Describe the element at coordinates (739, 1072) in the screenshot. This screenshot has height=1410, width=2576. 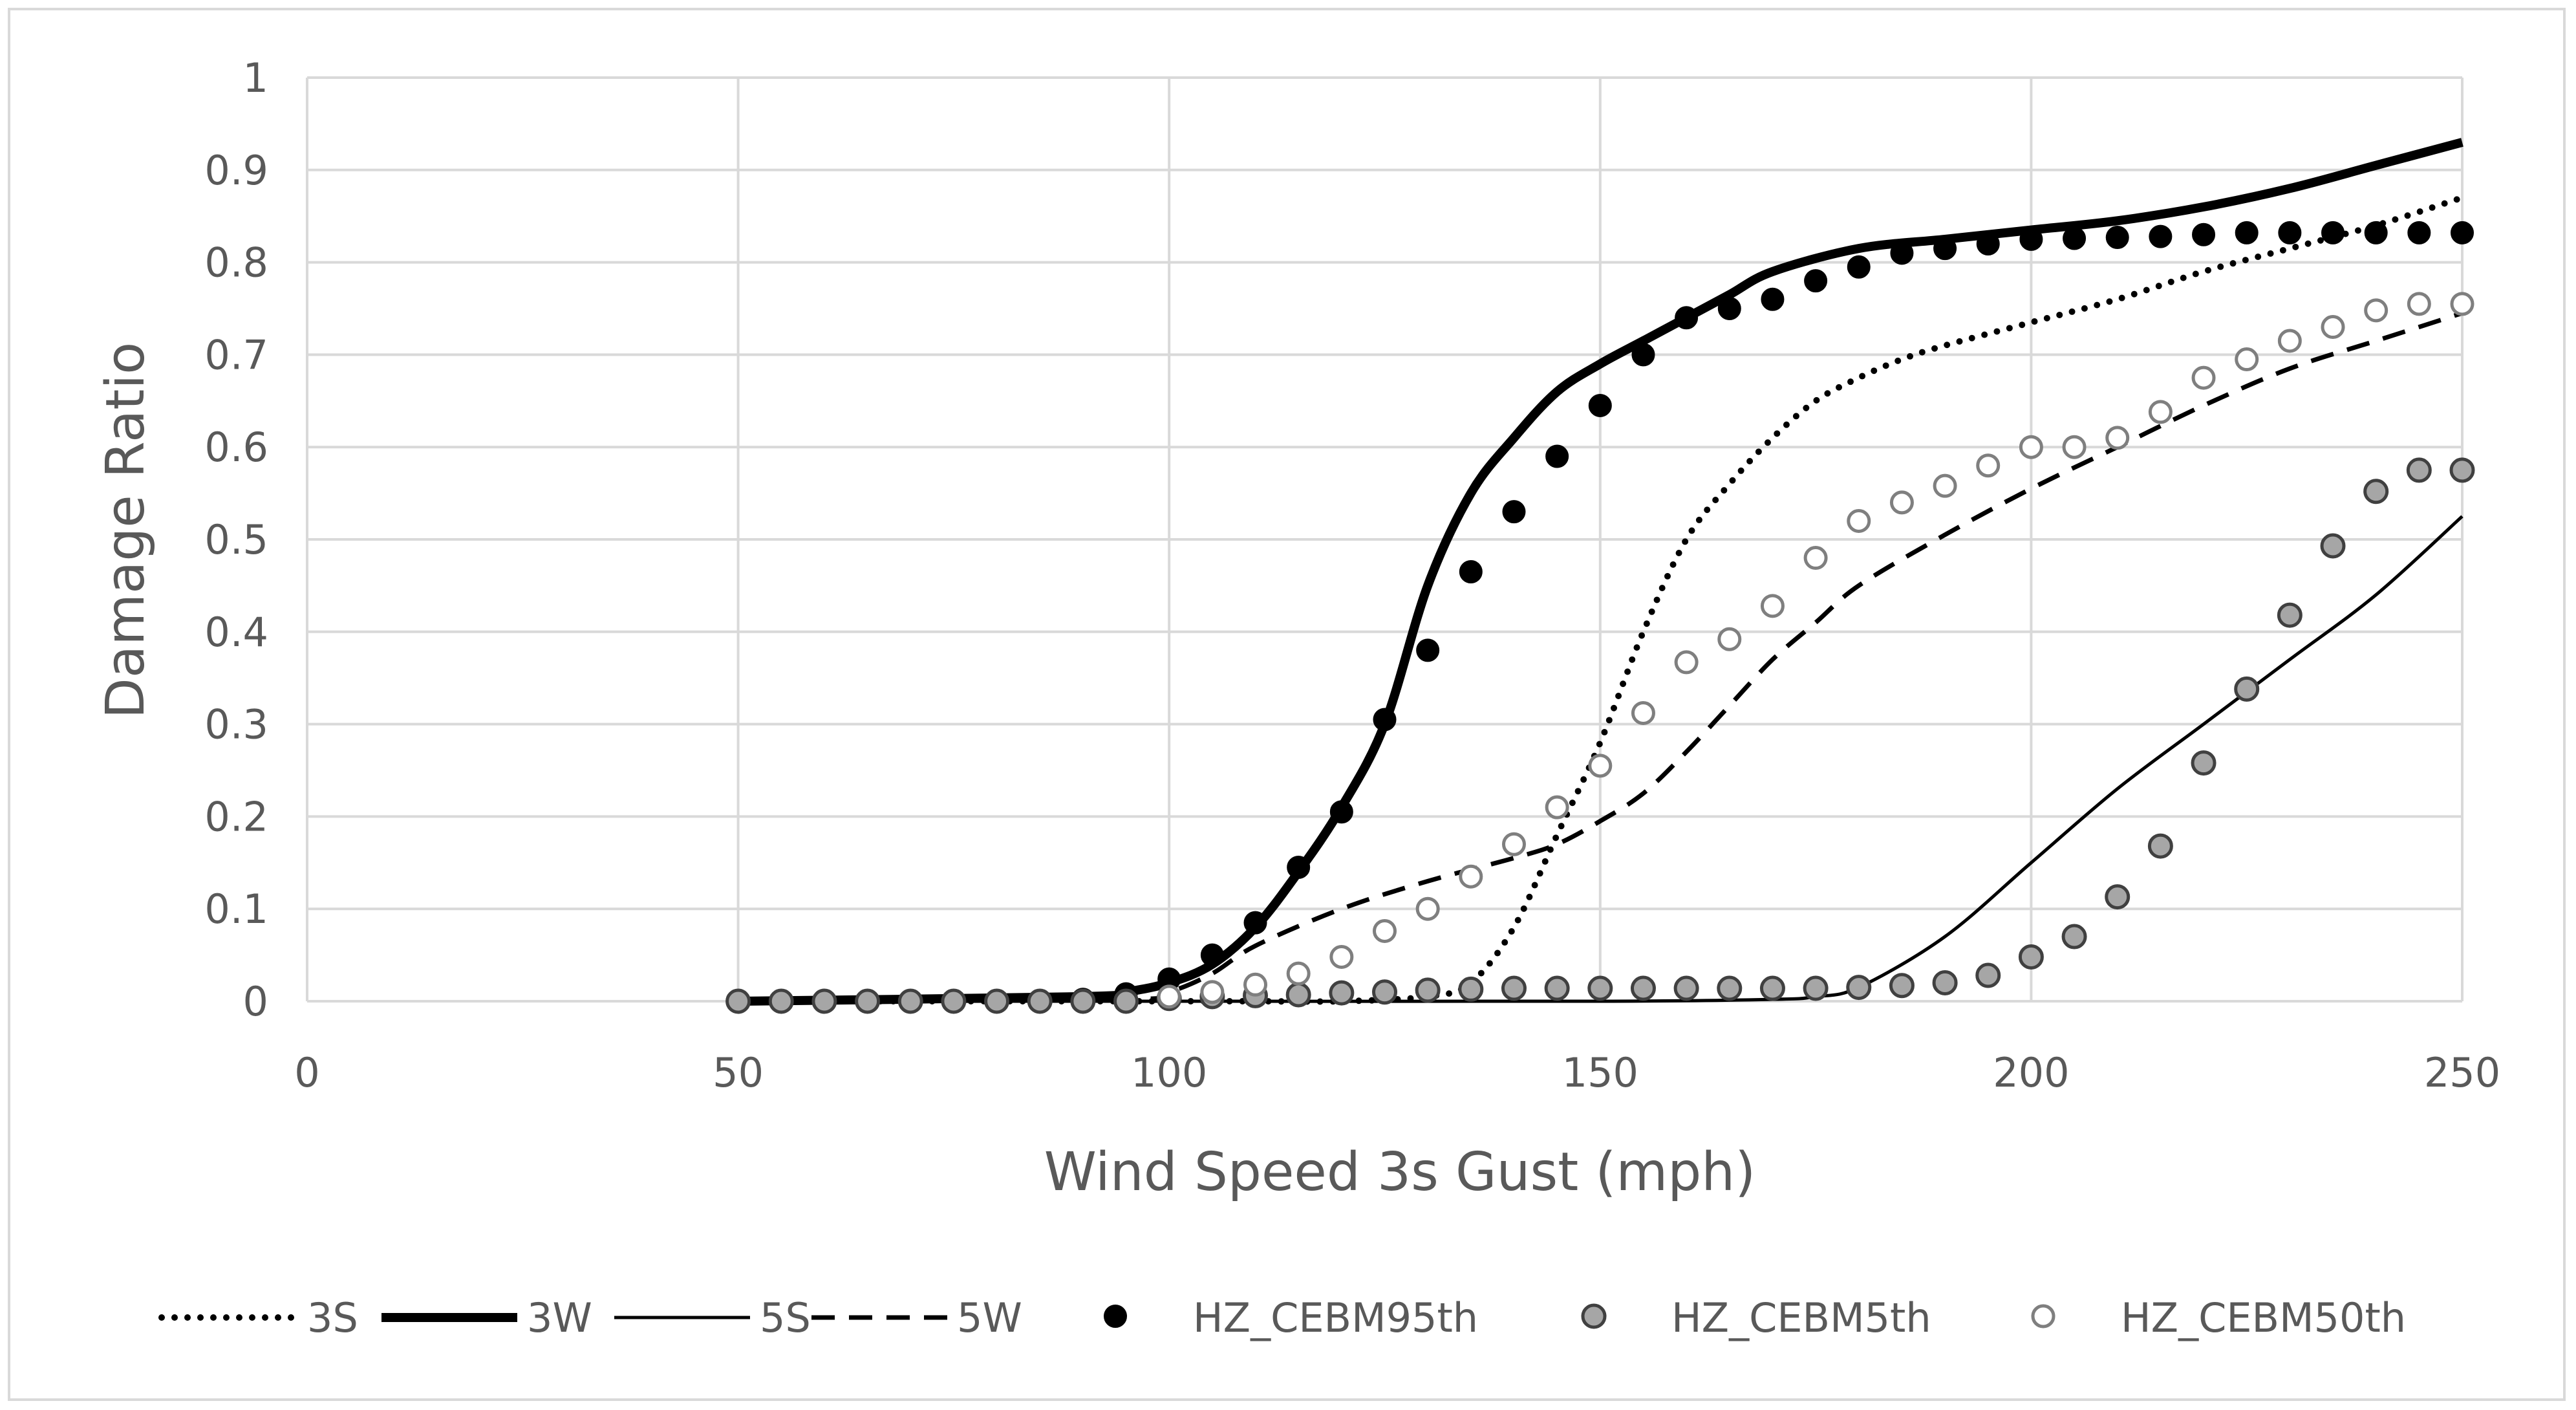
I see `x-tick-label: 50` at that location.